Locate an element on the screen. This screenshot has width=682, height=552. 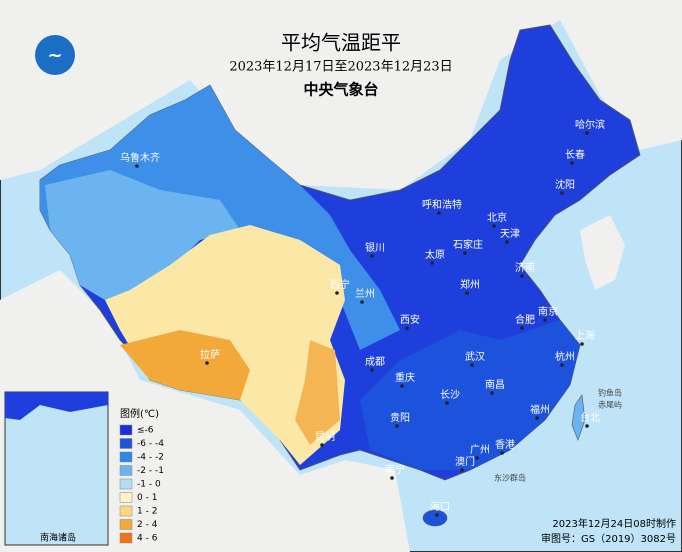
city-label: 上海 is located at coordinates (585, 335).